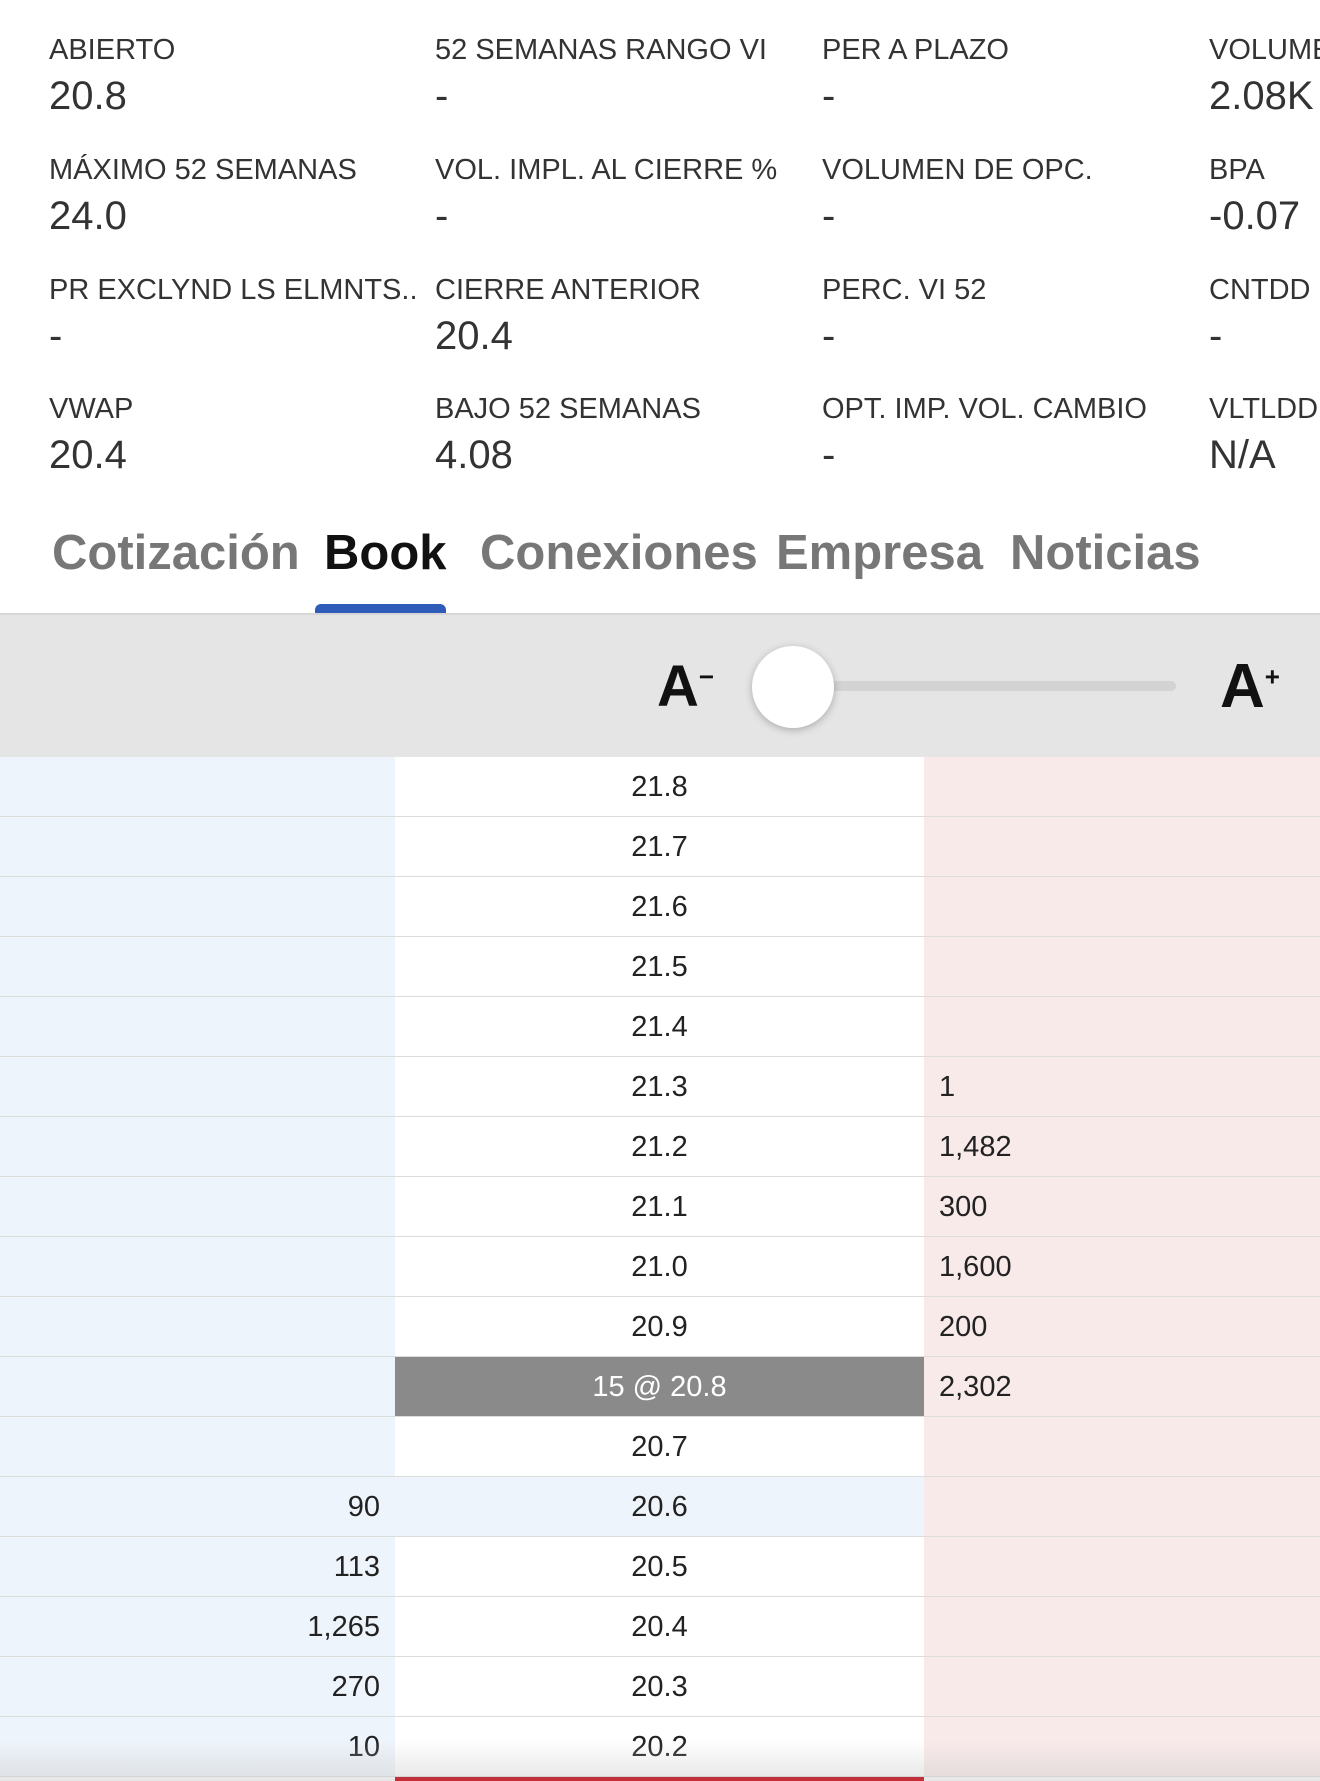 The width and height of the screenshot is (1320, 1781). What do you see at coordinates (197, 1507) in the screenshot?
I see `bid-size: 90` at bounding box center [197, 1507].